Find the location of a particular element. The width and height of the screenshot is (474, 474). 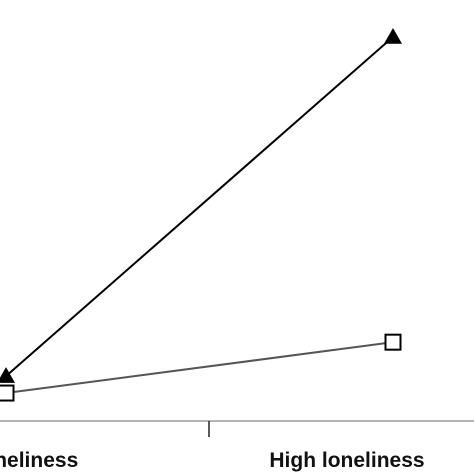

series-1-line is located at coordinates (199, 368).